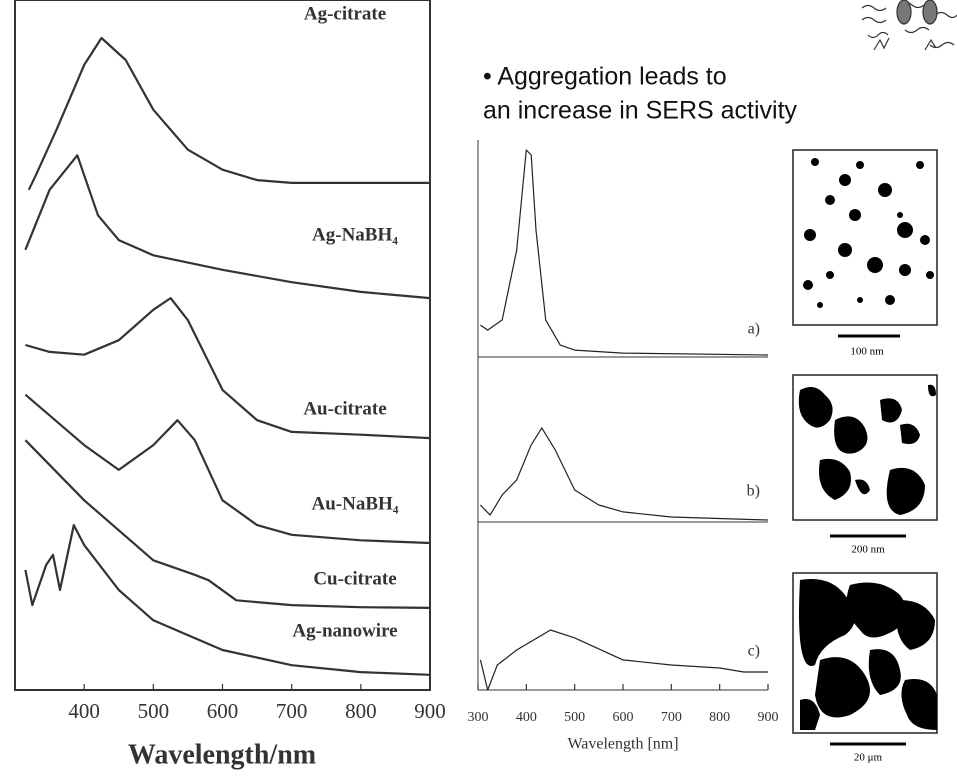  Describe the element at coordinates (754, 329) in the screenshot. I see `series-label: a)` at that location.